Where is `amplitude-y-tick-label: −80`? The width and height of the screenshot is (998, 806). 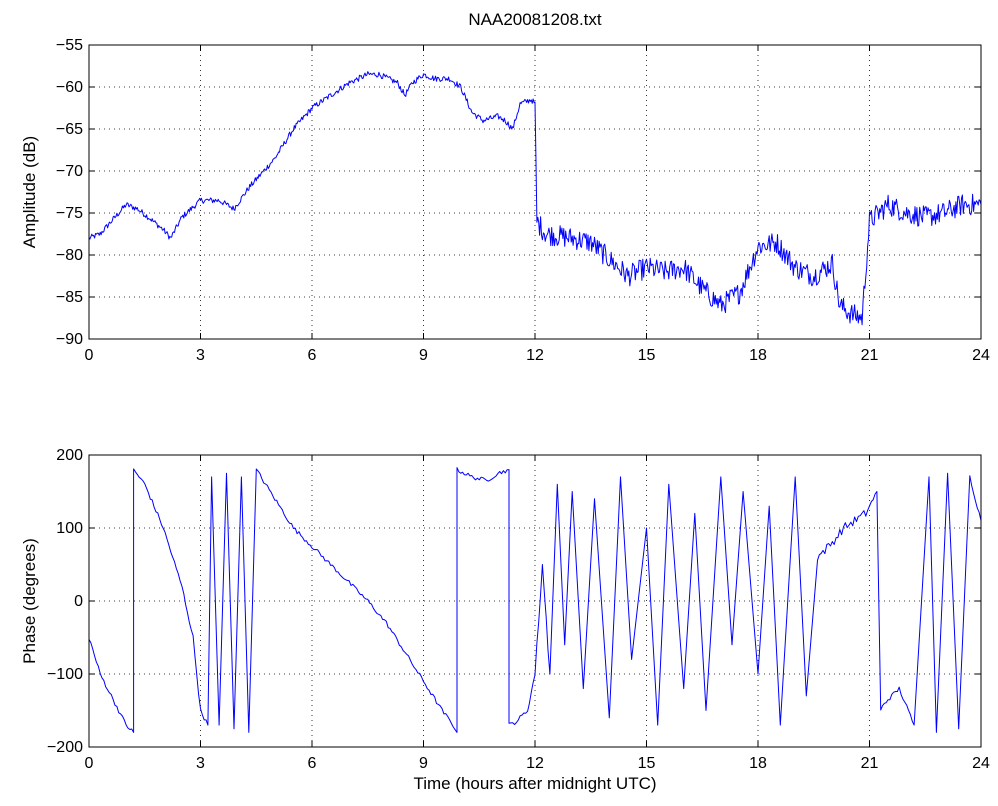
amplitude-y-tick-label: −80 is located at coordinates (69, 255).